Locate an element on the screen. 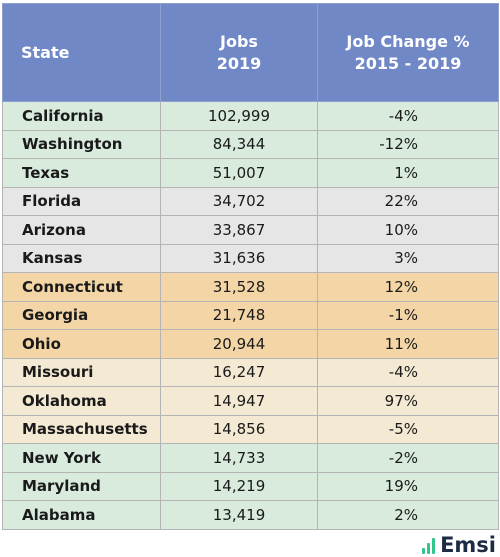 This screenshot has height=557, width=500. table-row: California 102,999 -4% is located at coordinates (250, 116).